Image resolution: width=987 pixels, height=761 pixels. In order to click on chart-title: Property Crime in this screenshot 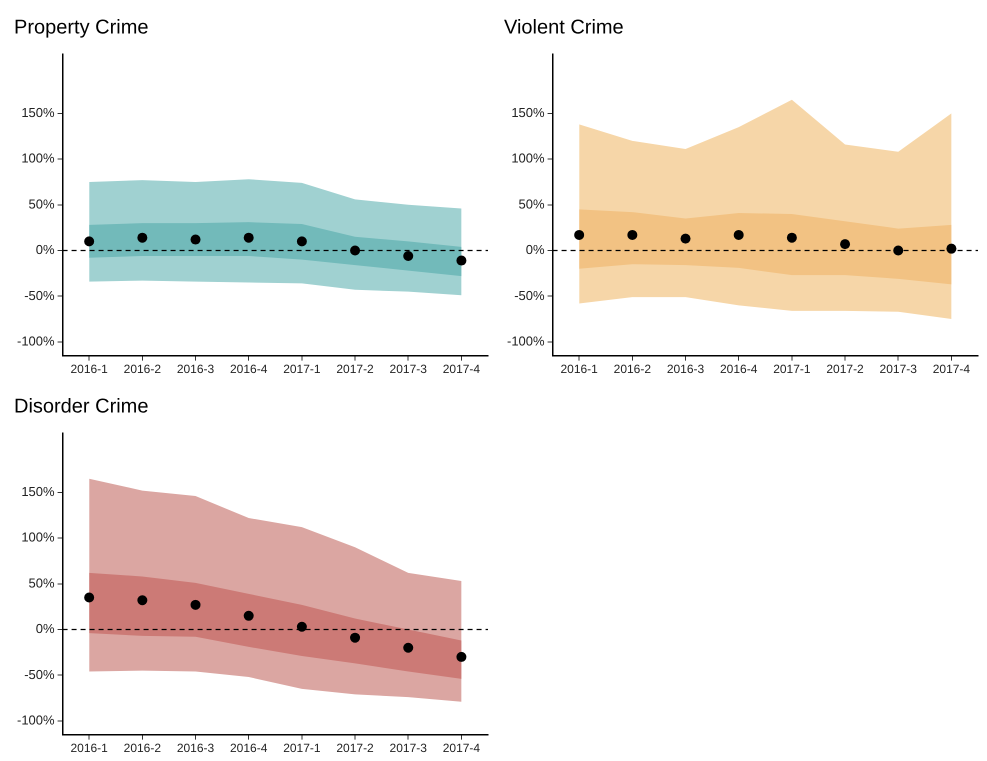, I will do `click(81, 27)`.